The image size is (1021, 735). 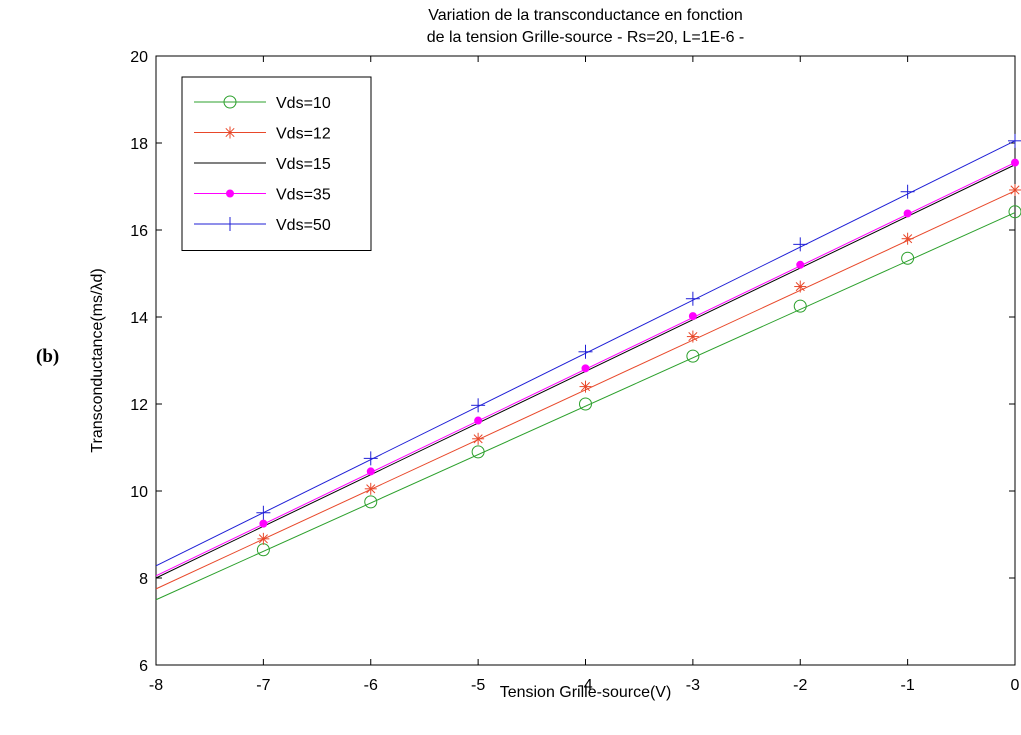 What do you see at coordinates (263, 685) in the screenshot?
I see `x-tick-label: -7` at bounding box center [263, 685].